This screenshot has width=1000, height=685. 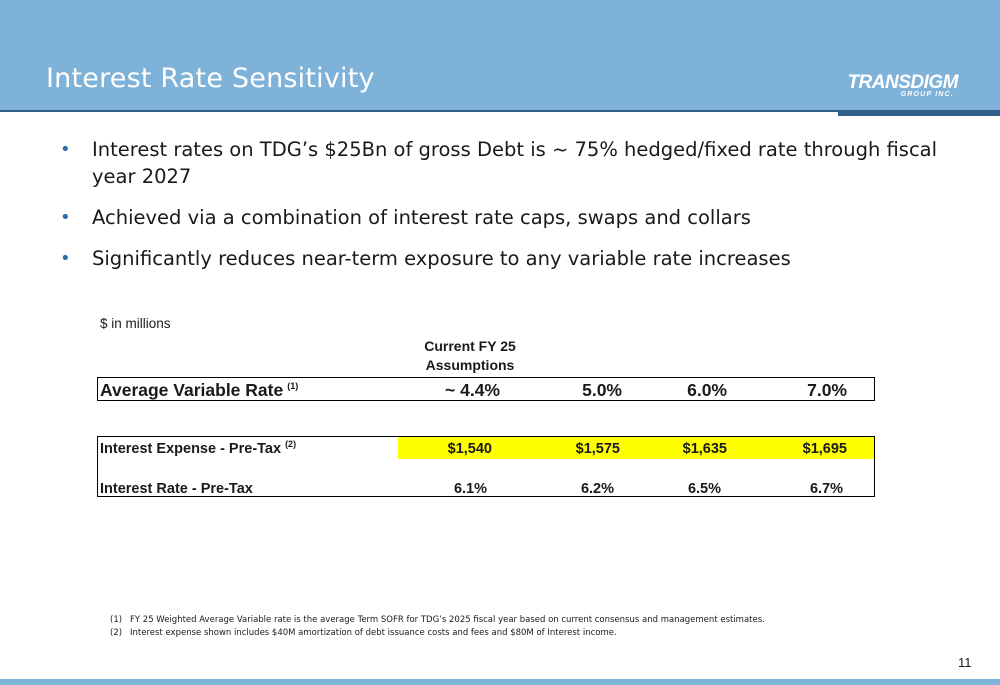 What do you see at coordinates (116, 633) in the screenshot?
I see `footnote-number: (2)` at bounding box center [116, 633].